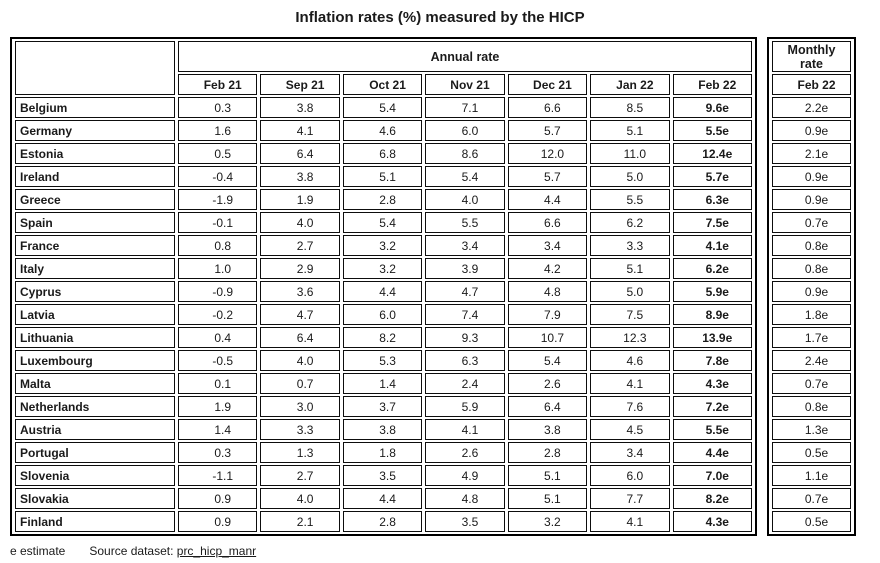 This screenshot has width=880, height=563. What do you see at coordinates (630, 406) in the screenshot?
I see `annual-value-cell: 7.6` at bounding box center [630, 406].